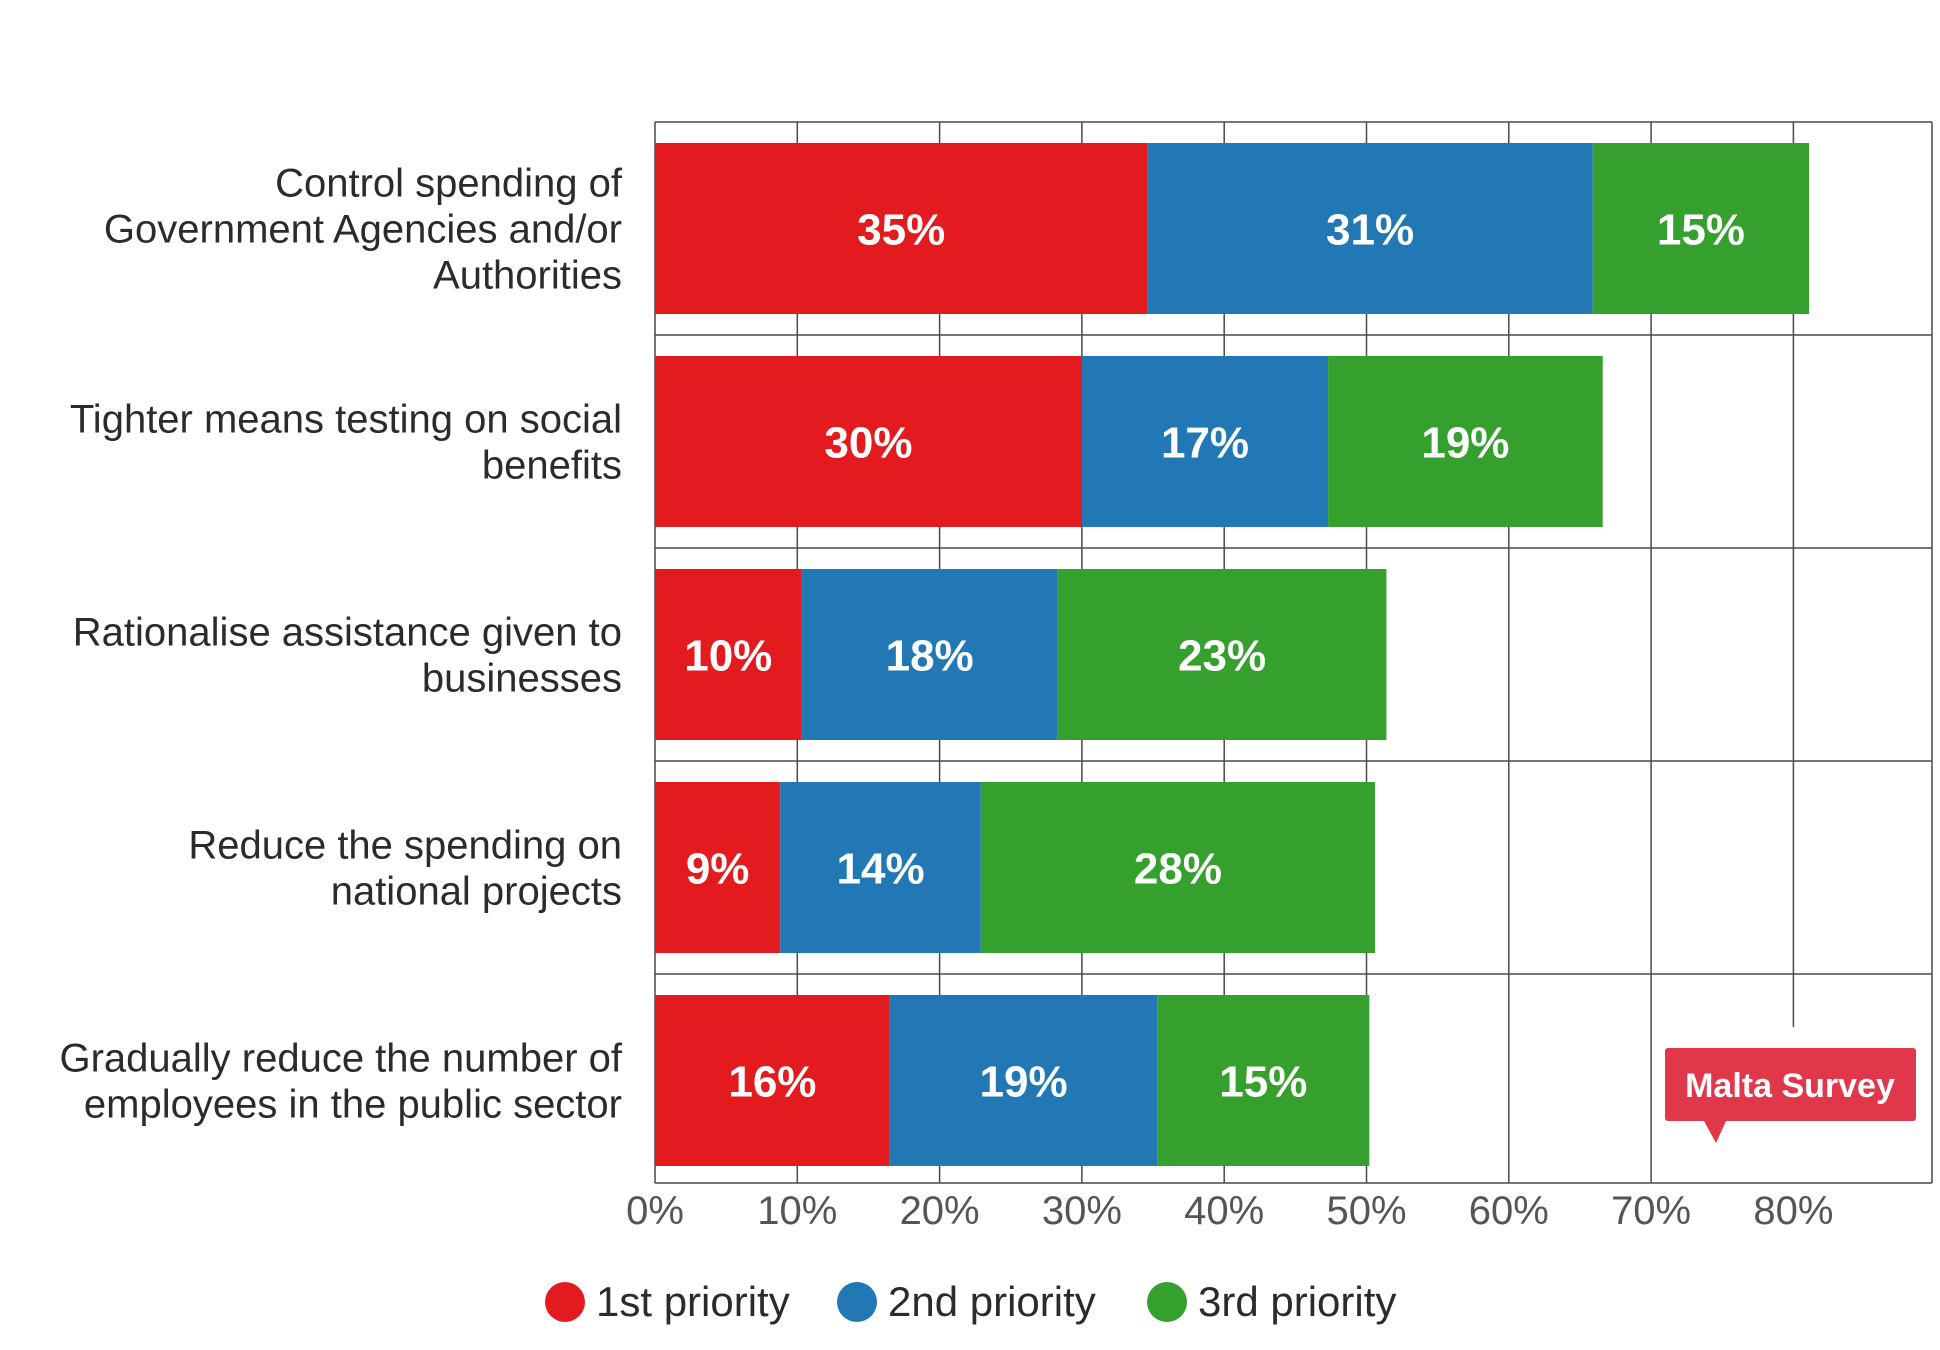  Describe the element at coordinates (353, 1105) in the screenshot. I see `category-label: employees in the public sector` at that location.